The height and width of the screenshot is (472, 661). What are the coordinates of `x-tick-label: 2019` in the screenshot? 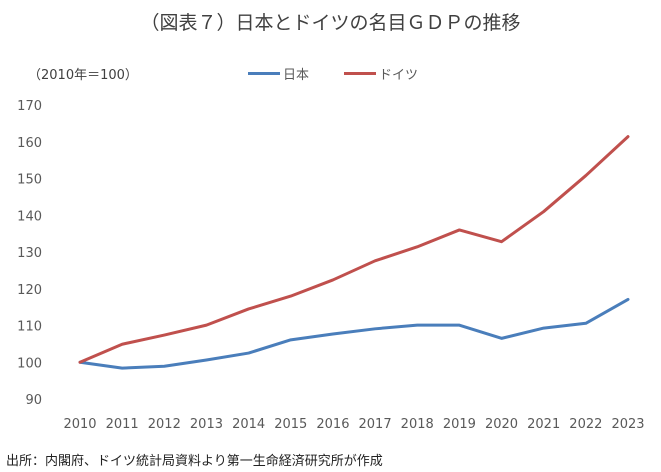 It's located at (459, 424).